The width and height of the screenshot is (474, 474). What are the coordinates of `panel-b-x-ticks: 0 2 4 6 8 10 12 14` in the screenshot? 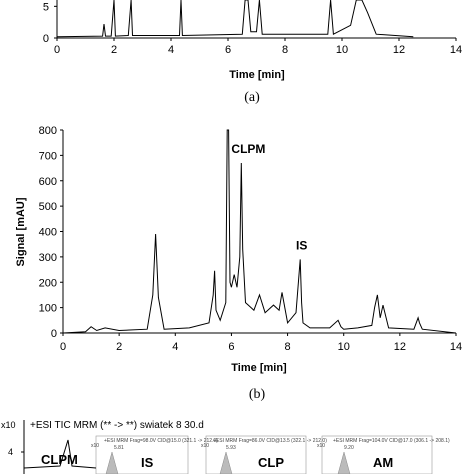 It's located at (261, 343).